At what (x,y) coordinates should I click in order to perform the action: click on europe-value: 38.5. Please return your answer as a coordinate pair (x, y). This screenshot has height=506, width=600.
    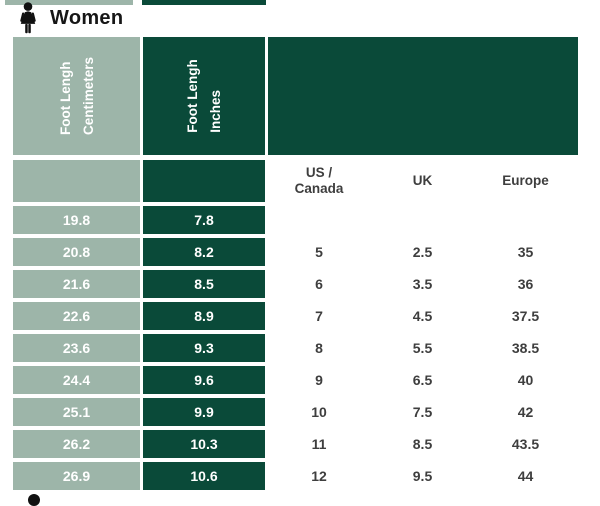
    Looking at the image, I should click on (525, 348).